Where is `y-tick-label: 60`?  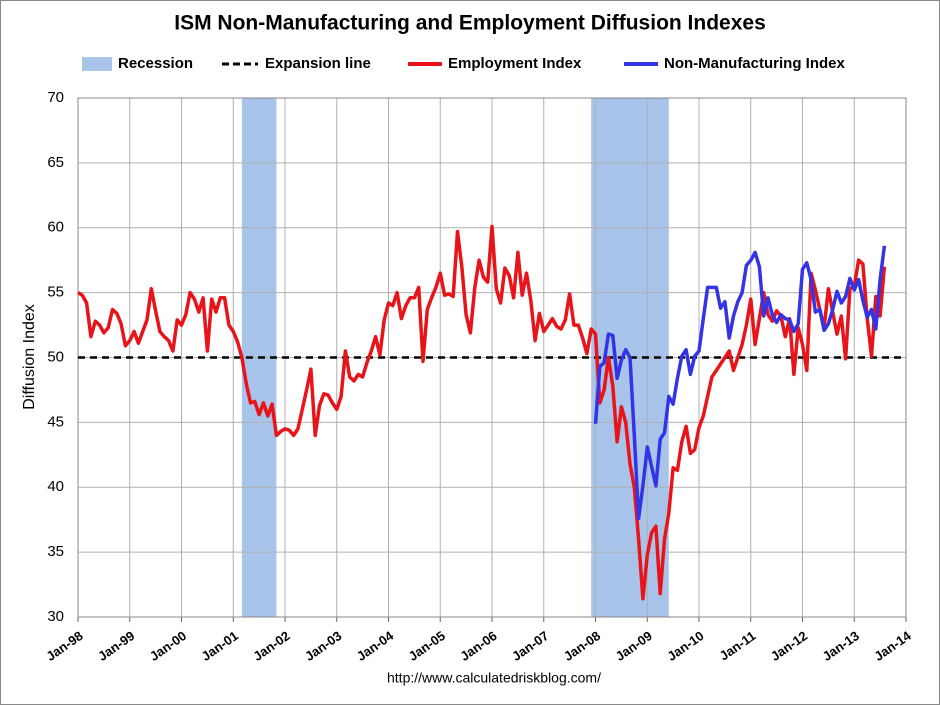
y-tick-label: 60 is located at coordinates (55, 227).